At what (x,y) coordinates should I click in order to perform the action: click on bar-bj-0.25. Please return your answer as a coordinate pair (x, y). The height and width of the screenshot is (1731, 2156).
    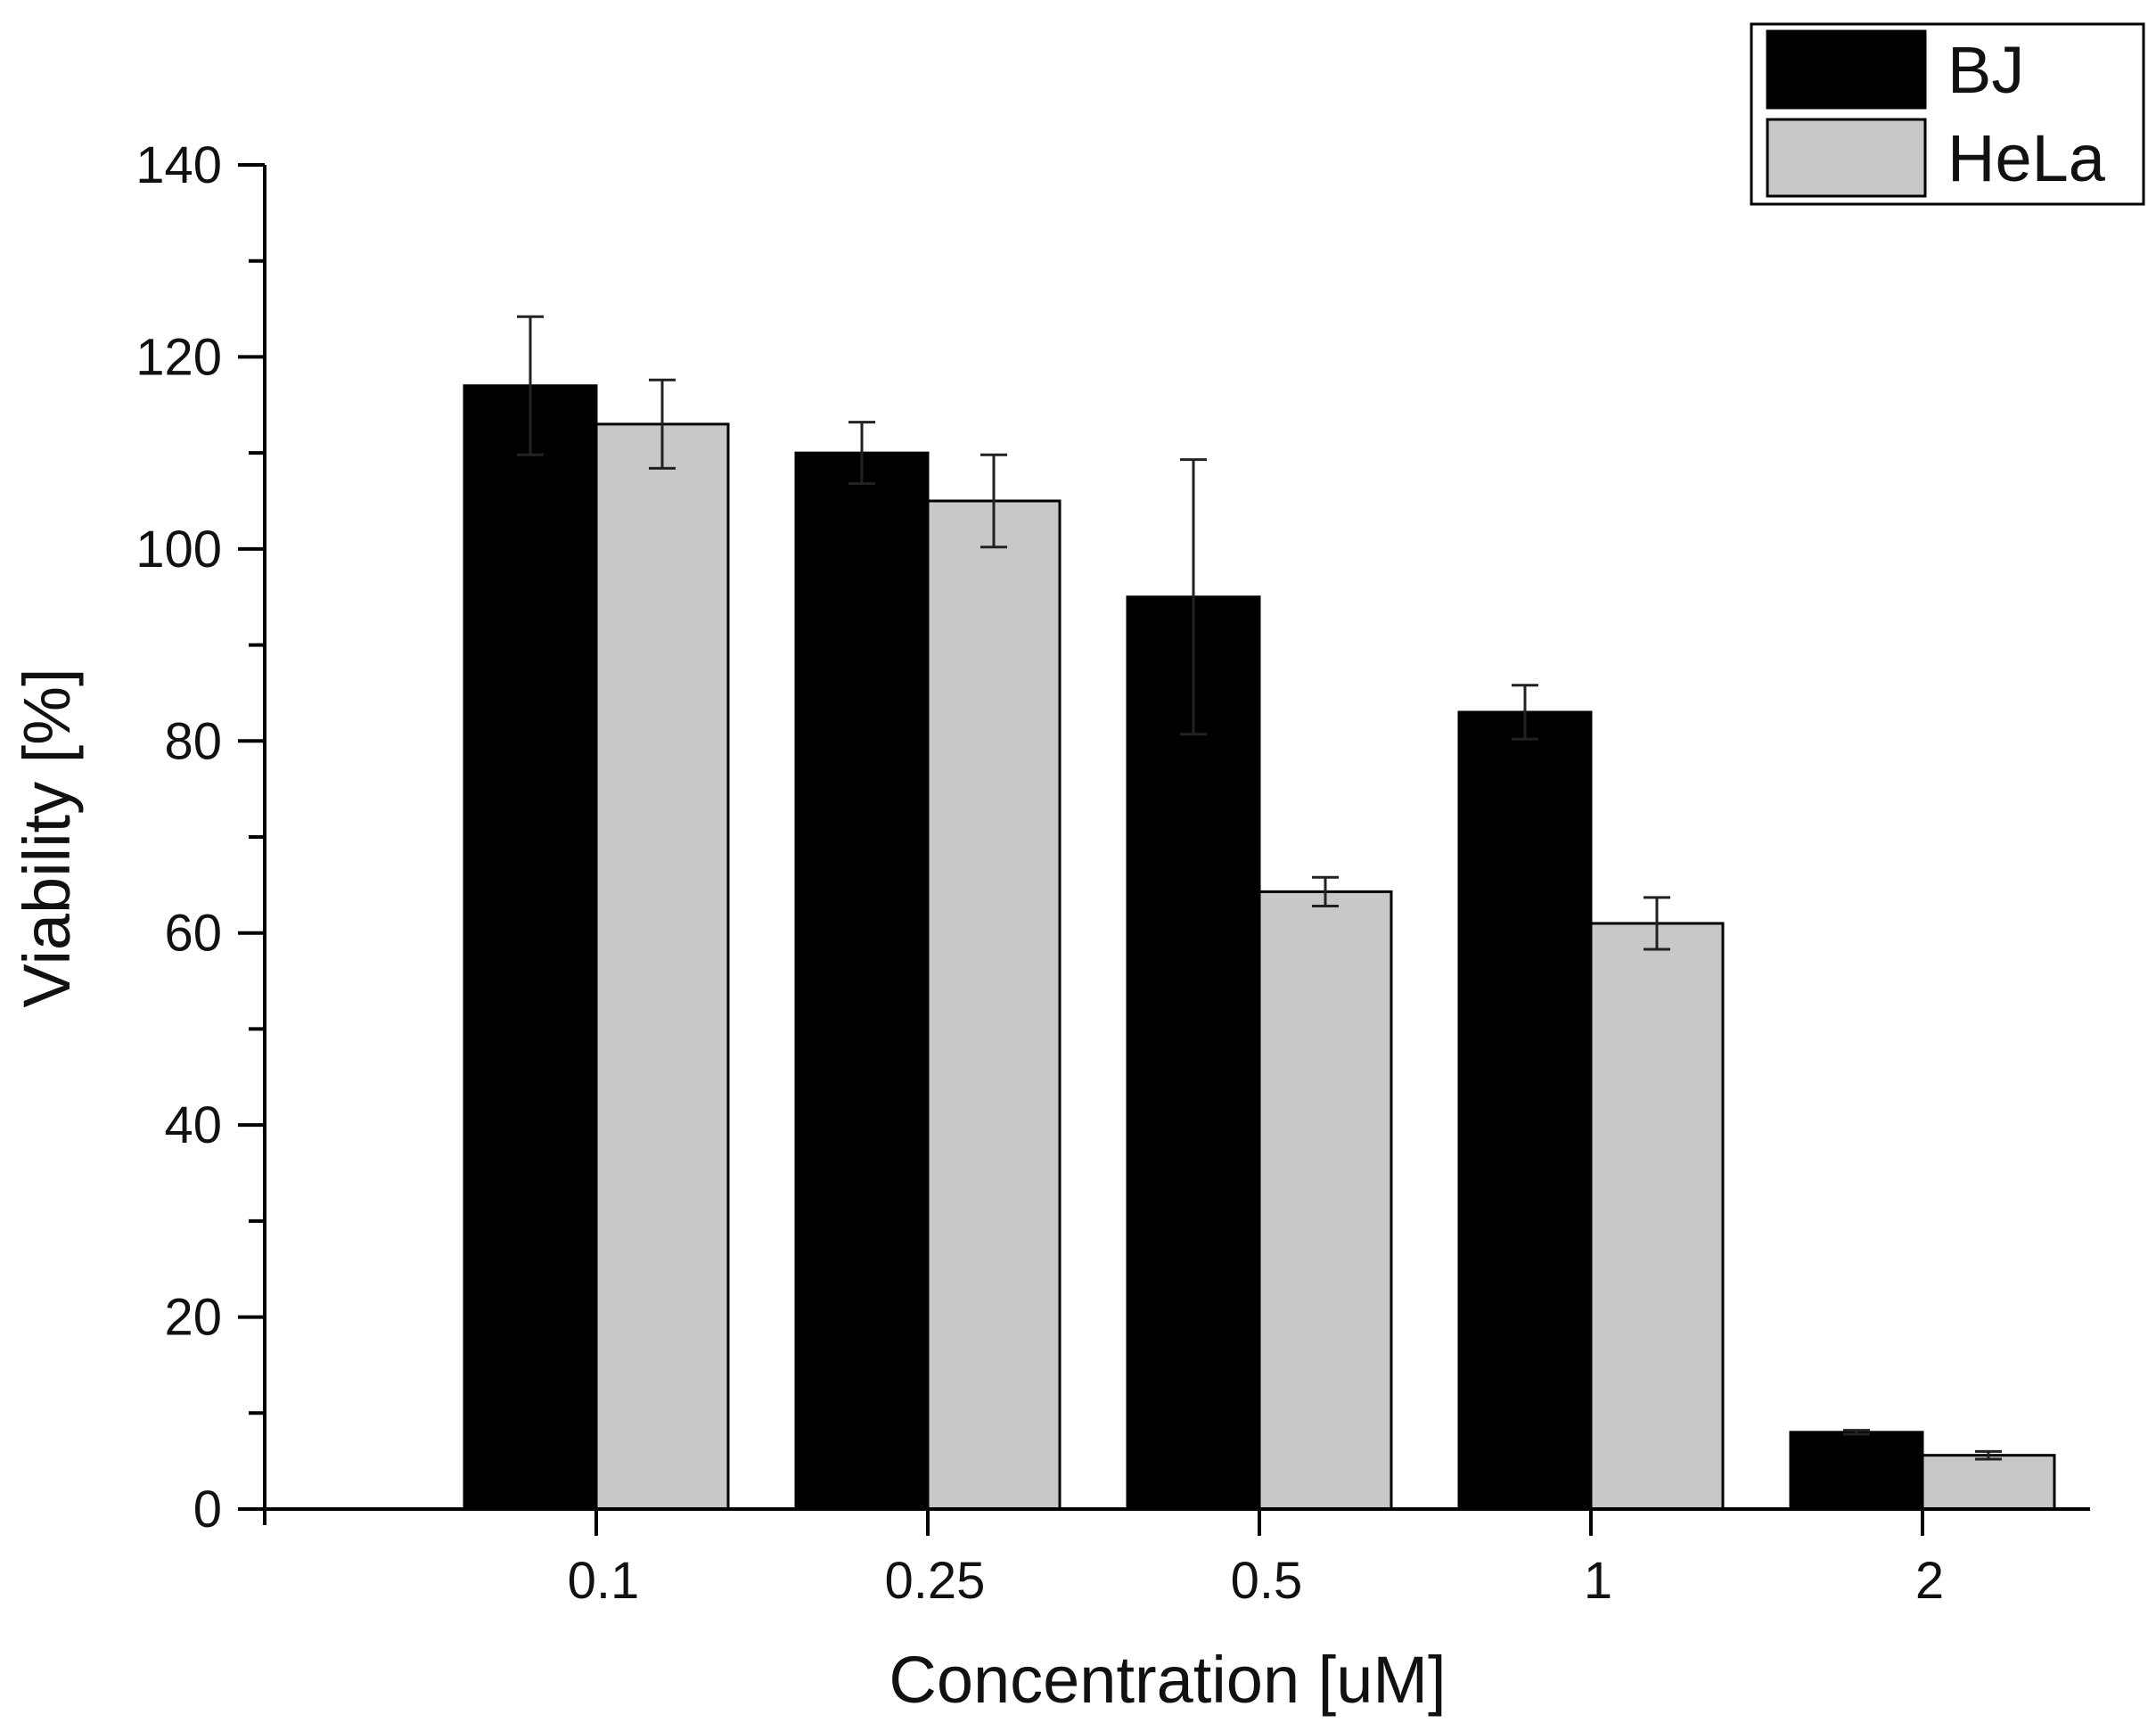
    Looking at the image, I should click on (862, 981).